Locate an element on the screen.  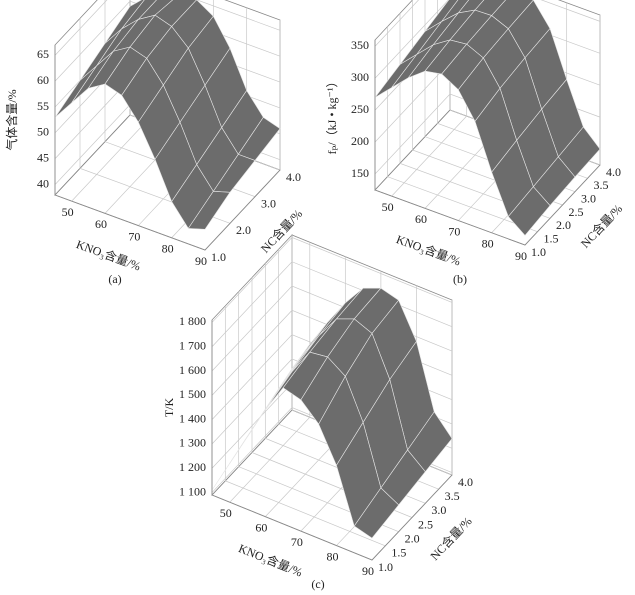
z-axis-label: T/K is located at coordinates (169, 408).